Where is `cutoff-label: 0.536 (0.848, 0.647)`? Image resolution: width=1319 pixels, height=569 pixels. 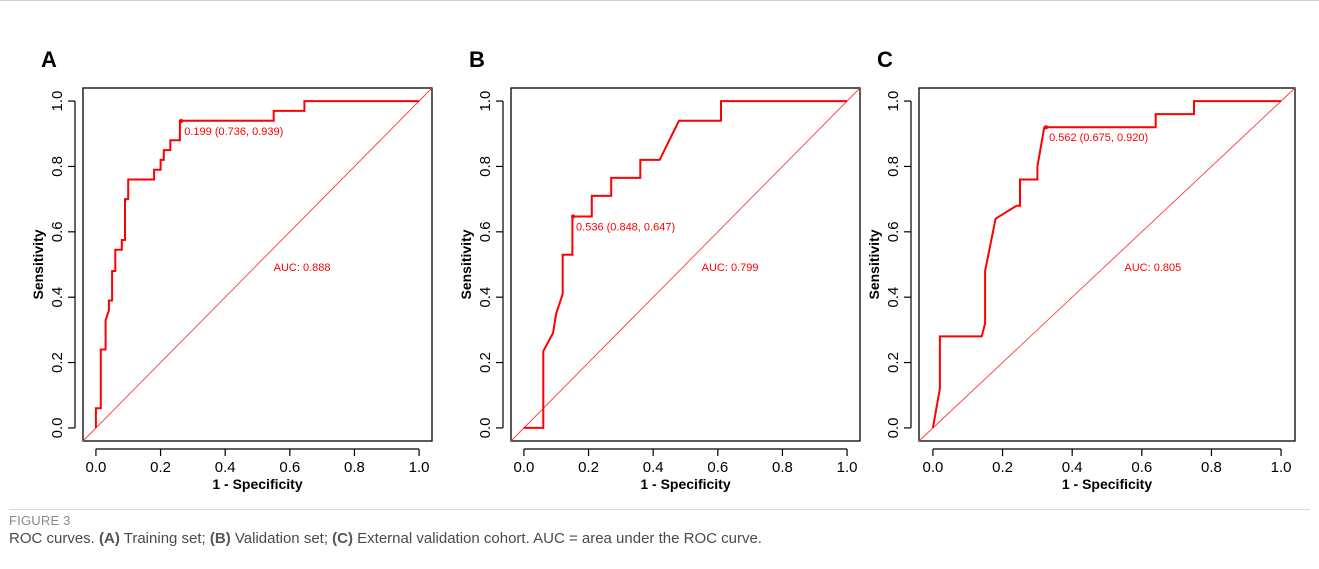 cutoff-label: 0.536 (0.848, 0.647) is located at coordinates (625, 227).